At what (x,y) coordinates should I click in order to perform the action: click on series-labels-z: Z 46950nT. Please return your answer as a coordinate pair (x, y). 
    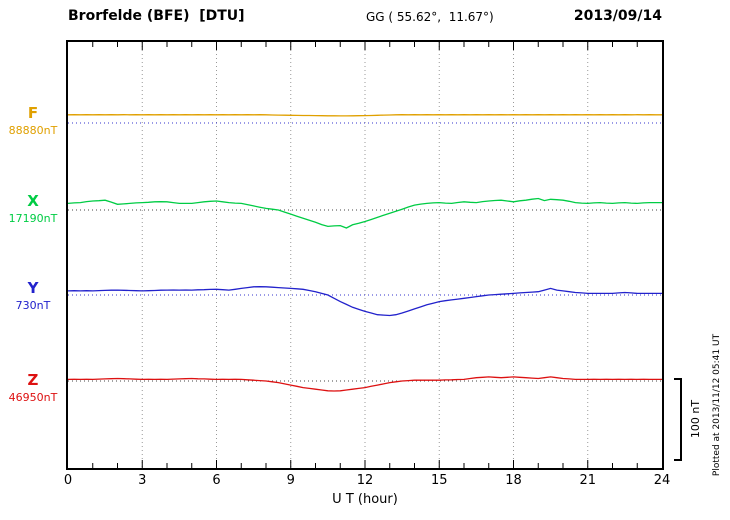
    Looking at the image, I should click on (33, 387).